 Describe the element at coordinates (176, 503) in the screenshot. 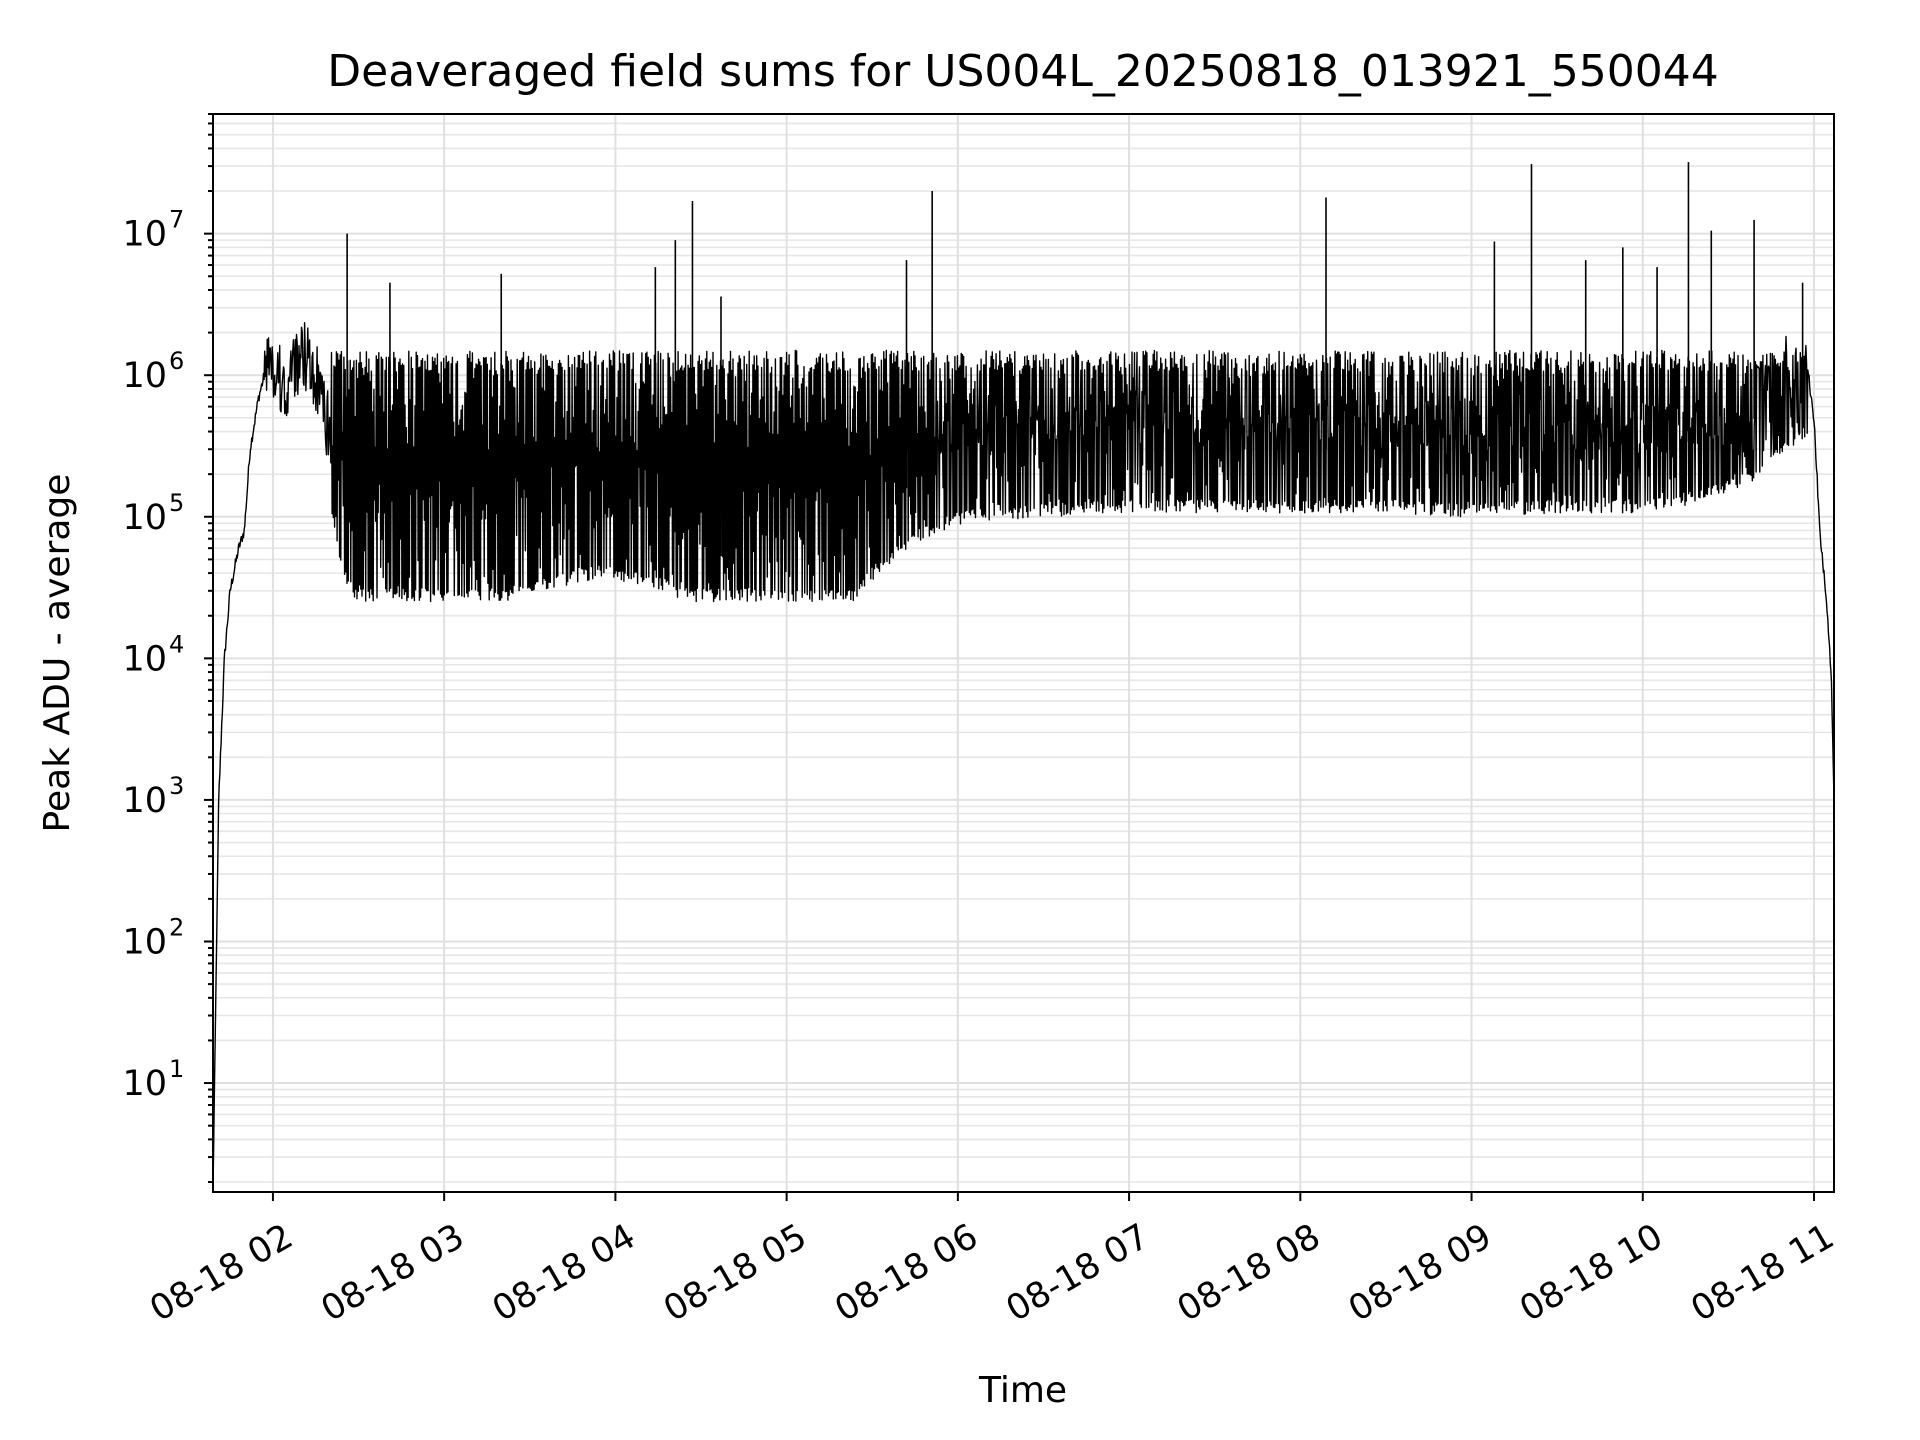

I see `y-tick-exponent: 5` at that location.